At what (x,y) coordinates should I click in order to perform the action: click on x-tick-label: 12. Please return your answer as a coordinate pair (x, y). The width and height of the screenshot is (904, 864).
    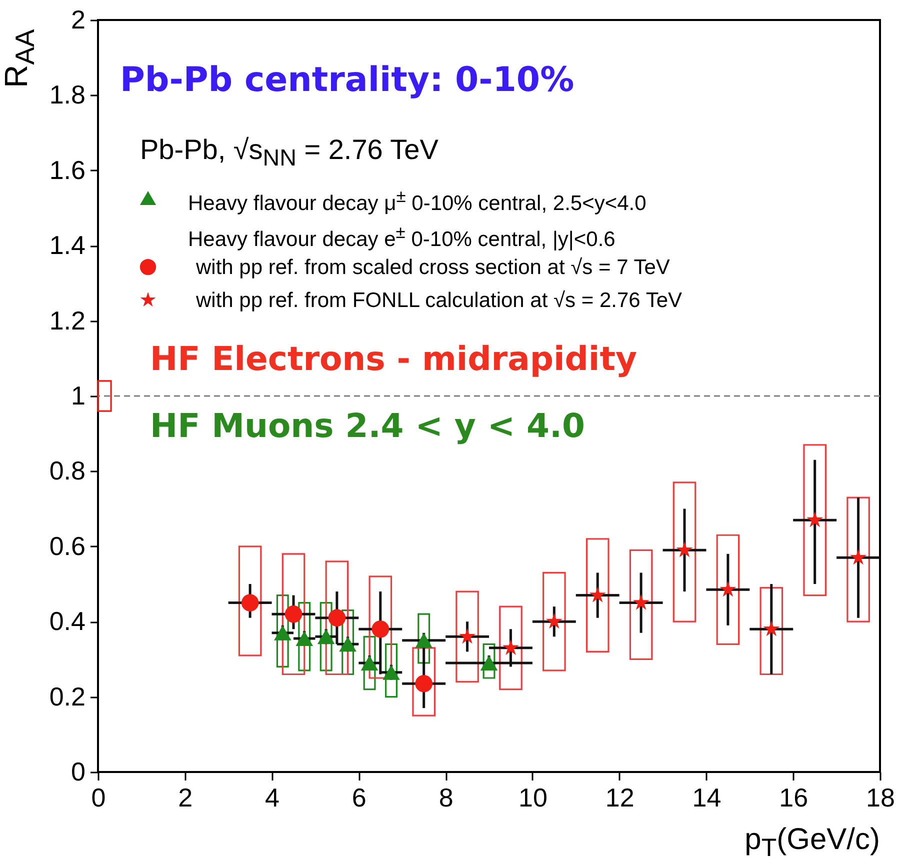
    Looking at the image, I should click on (619, 797).